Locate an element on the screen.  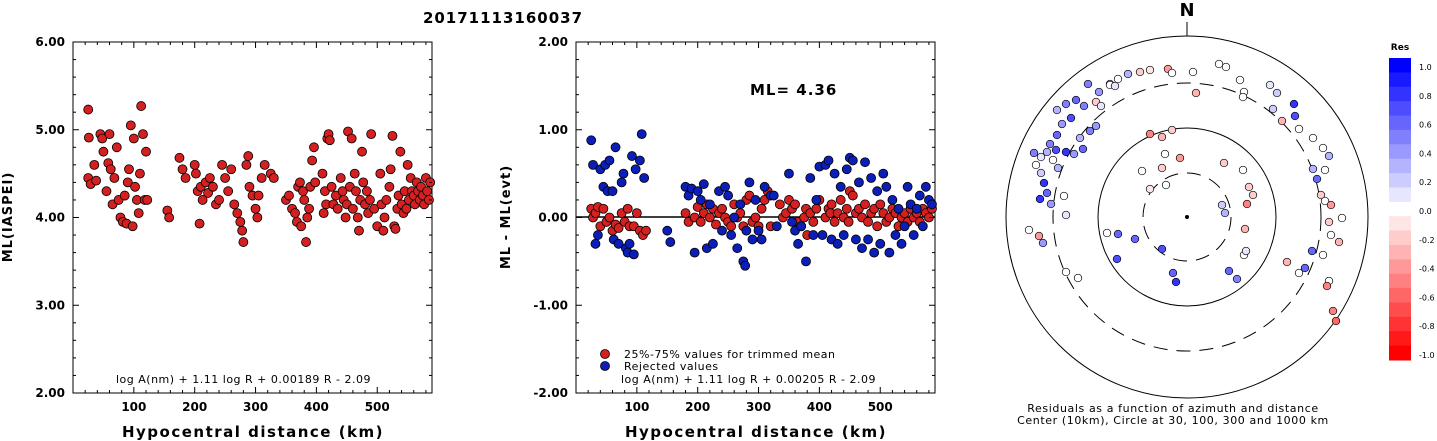
middle-y-axis-label: ML - ML(evt) is located at coordinates (506, 217).